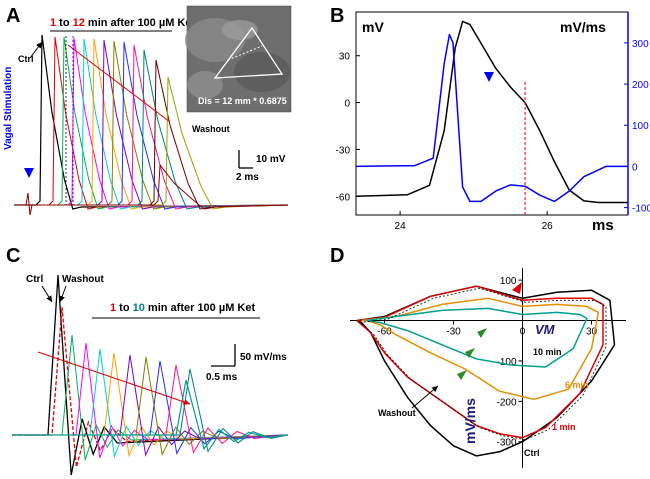  Describe the element at coordinates (34, 279) in the screenshot. I see `panel-c-ctrl-label: Ctrl` at that location.